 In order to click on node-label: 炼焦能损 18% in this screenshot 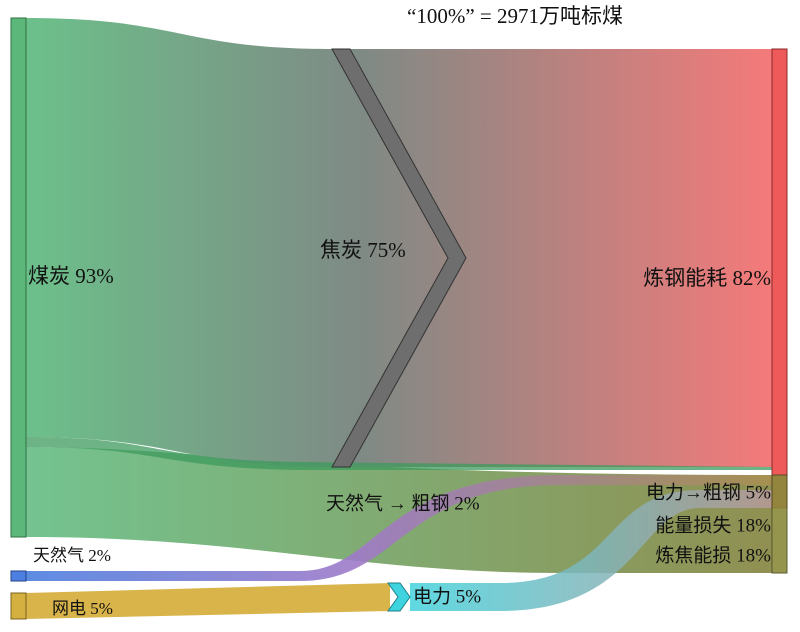, I will do `click(713, 555)`.